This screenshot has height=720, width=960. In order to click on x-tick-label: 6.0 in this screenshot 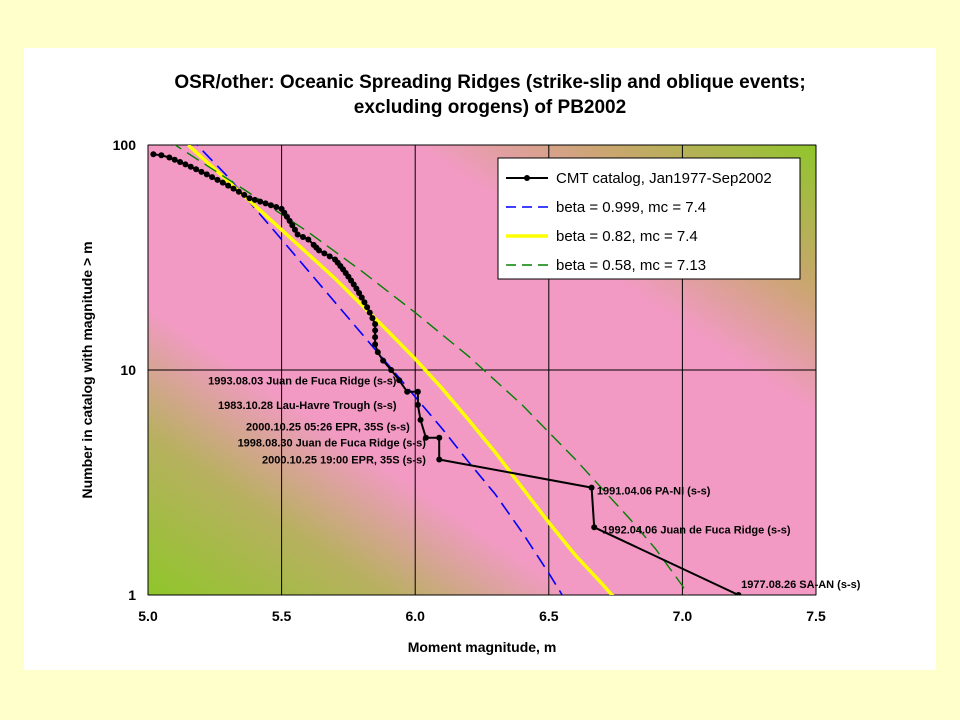, I will do `click(415, 616)`.